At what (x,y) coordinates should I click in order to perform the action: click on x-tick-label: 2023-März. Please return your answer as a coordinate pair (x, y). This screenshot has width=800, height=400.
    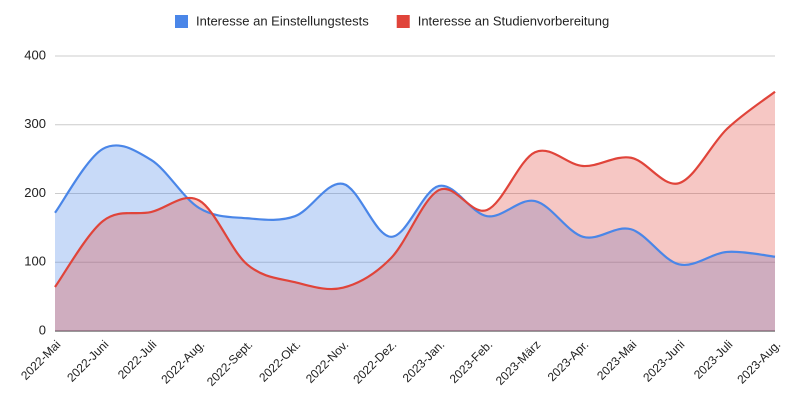
    Looking at the image, I should click on (518, 362).